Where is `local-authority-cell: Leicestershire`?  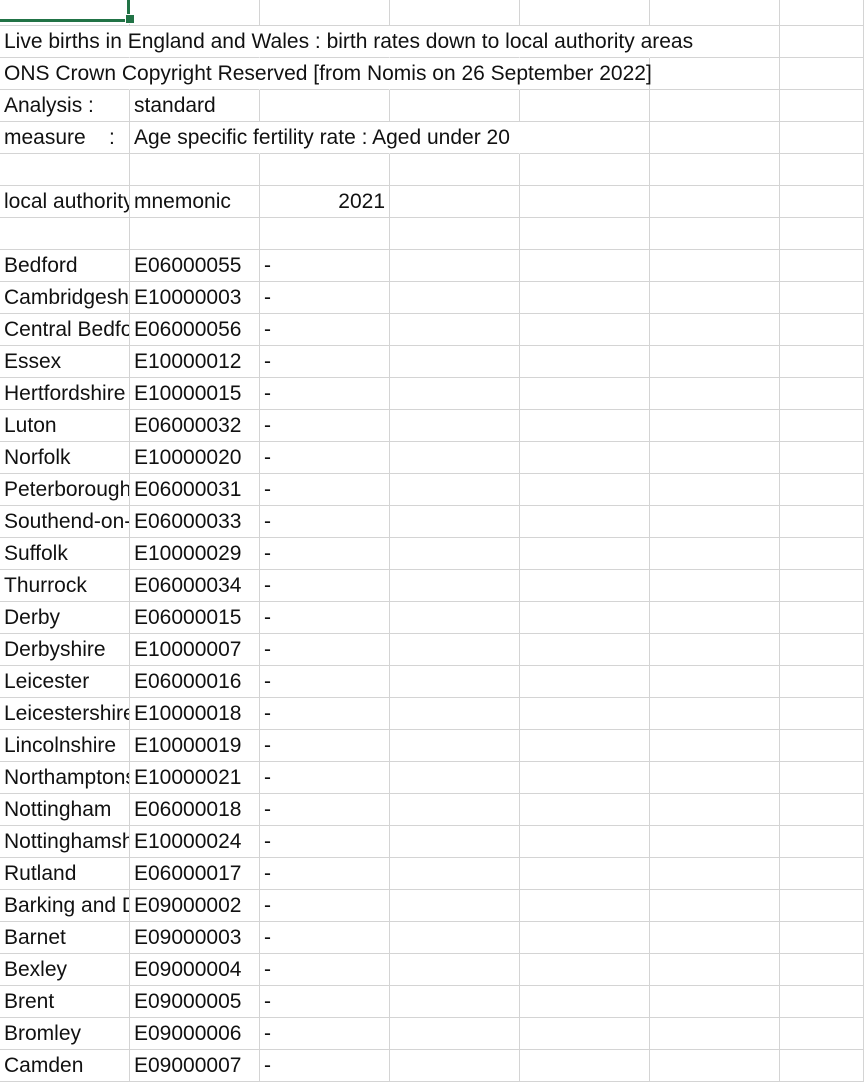 local-authority-cell: Leicestershire is located at coordinates (65, 714).